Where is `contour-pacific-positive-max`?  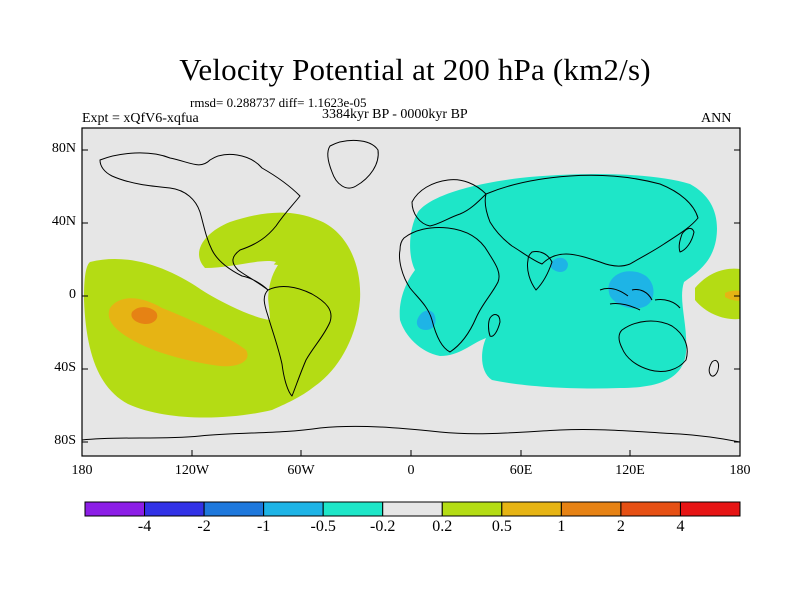 contour-pacific-positive-max is located at coordinates (144, 315).